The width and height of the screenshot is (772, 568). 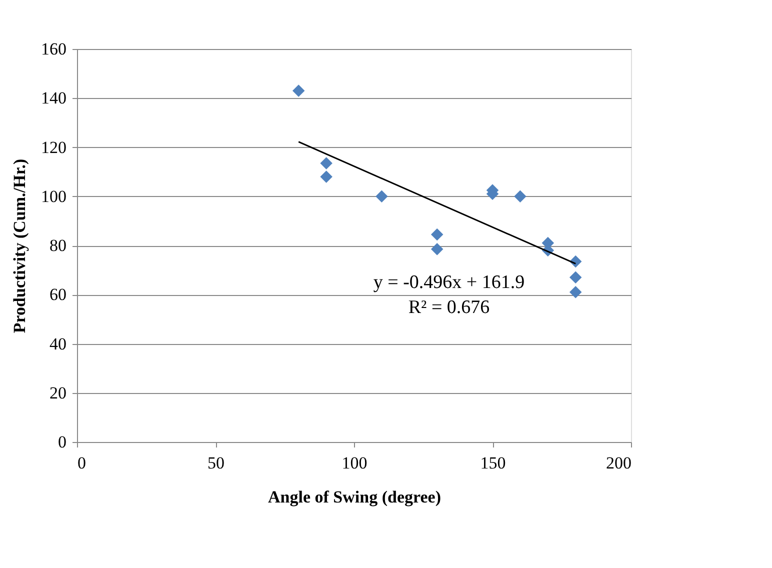 What do you see at coordinates (58, 294) in the screenshot?
I see `y-tick-label: 60` at bounding box center [58, 294].